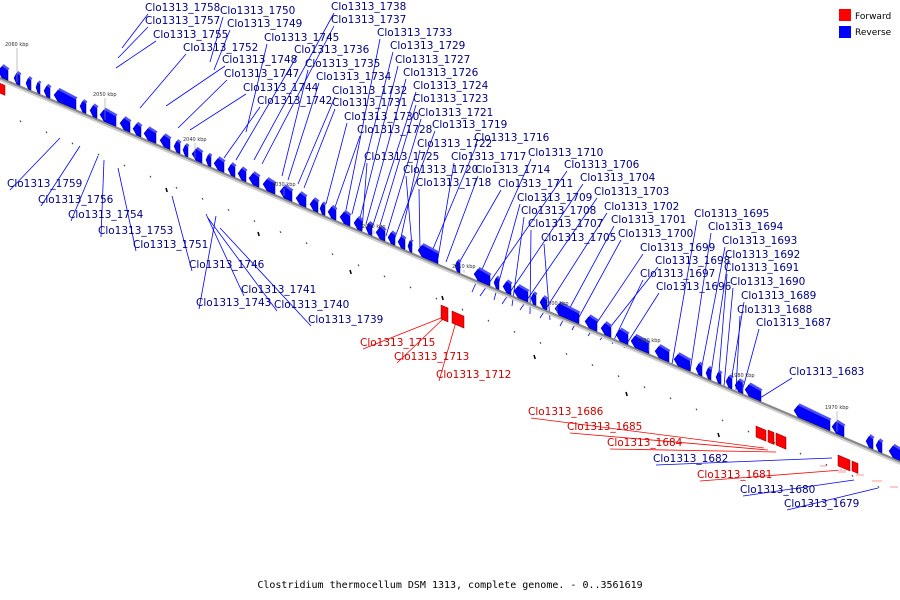  What do you see at coordinates (746, 227) in the screenshot?
I see `gene-label: Clo1313_1694` at bounding box center [746, 227].